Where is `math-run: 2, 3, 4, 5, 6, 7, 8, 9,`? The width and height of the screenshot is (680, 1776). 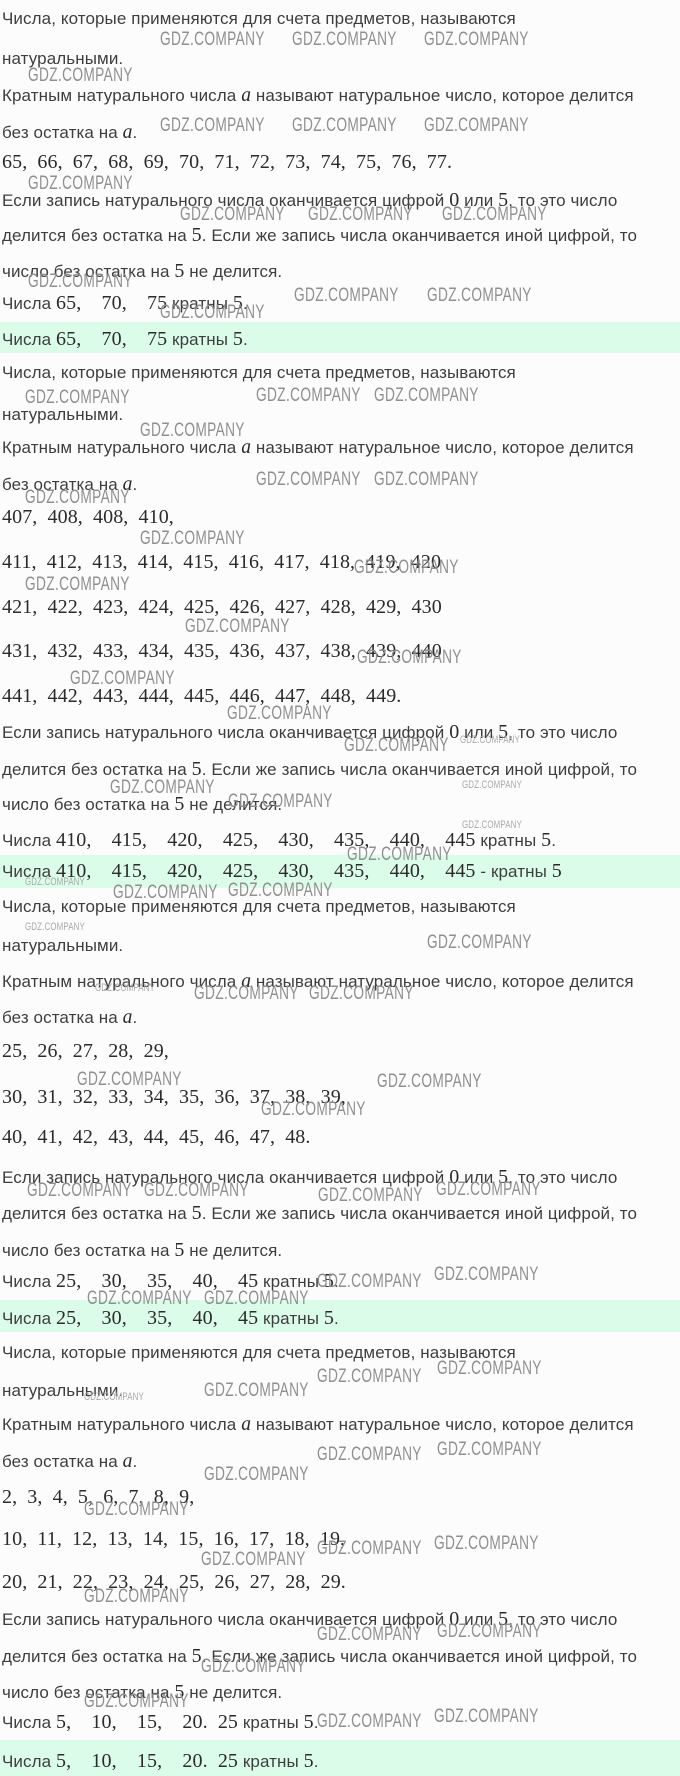
math-run: 2, 3, 4, 5, 6, 7, 8, 9, is located at coordinates (98, 1497).